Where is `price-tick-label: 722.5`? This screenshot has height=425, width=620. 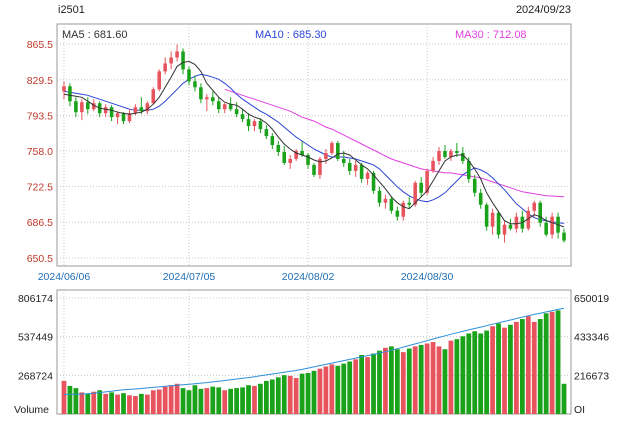
price-tick-label: 722.5 is located at coordinates (40, 187).